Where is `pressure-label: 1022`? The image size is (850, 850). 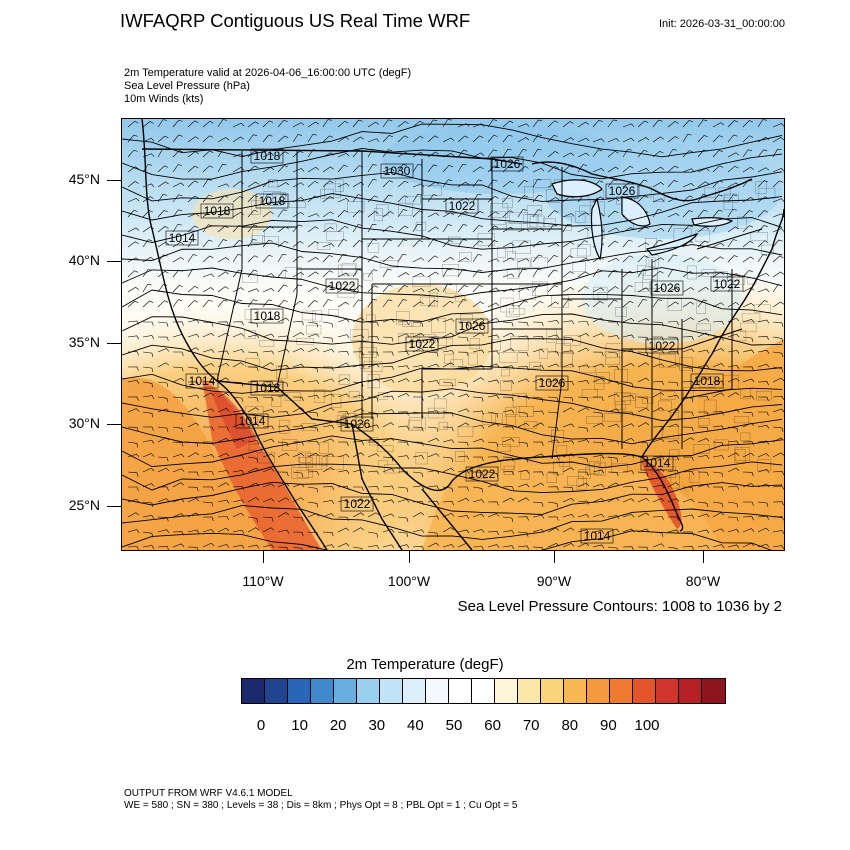
pressure-label: 1022 is located at coordinates (357, 504).